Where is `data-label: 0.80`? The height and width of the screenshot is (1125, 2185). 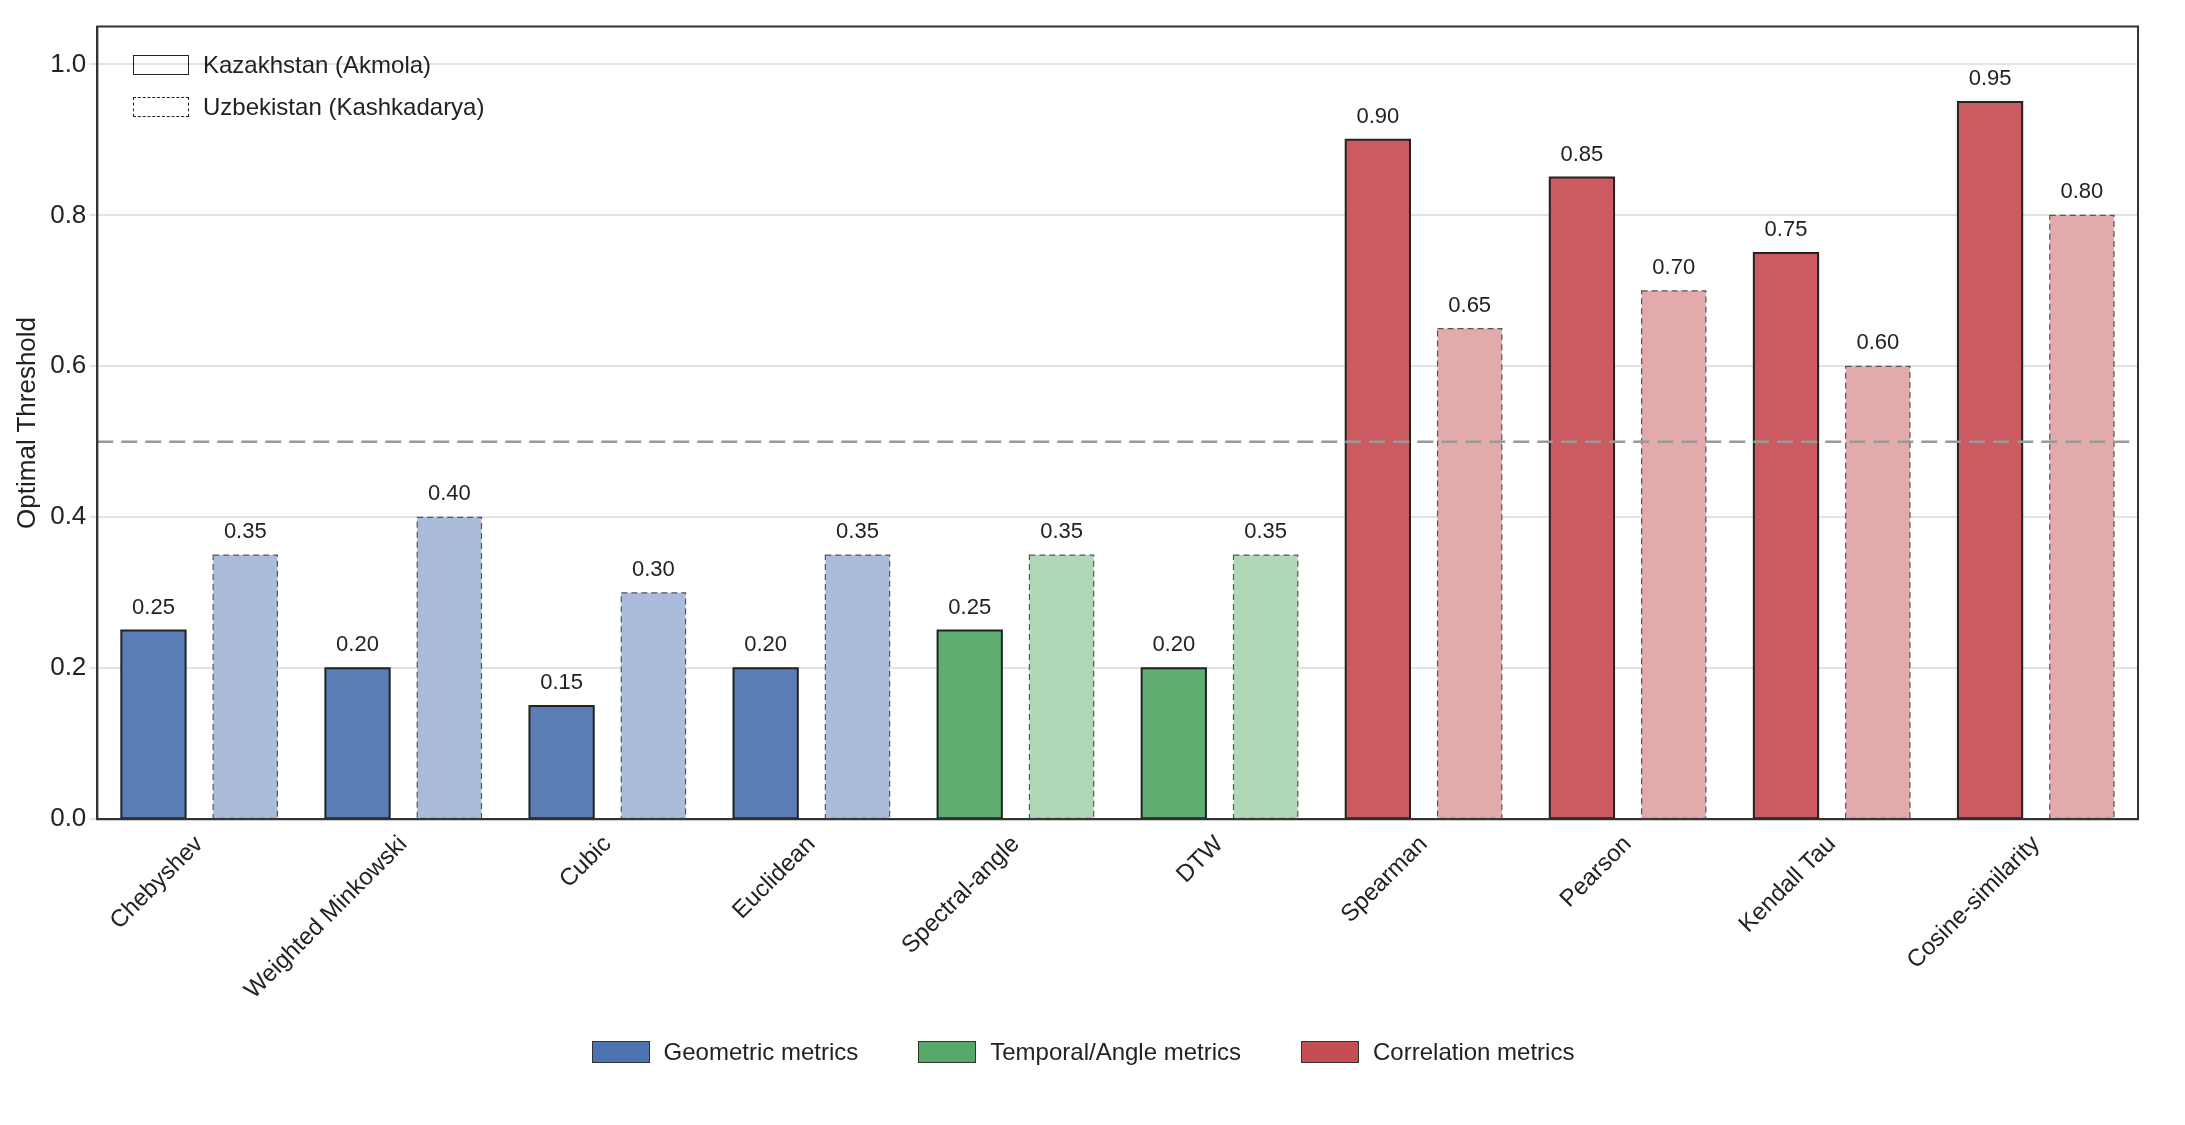 data-label: 0.80 is located at coordinates (2082, 191).